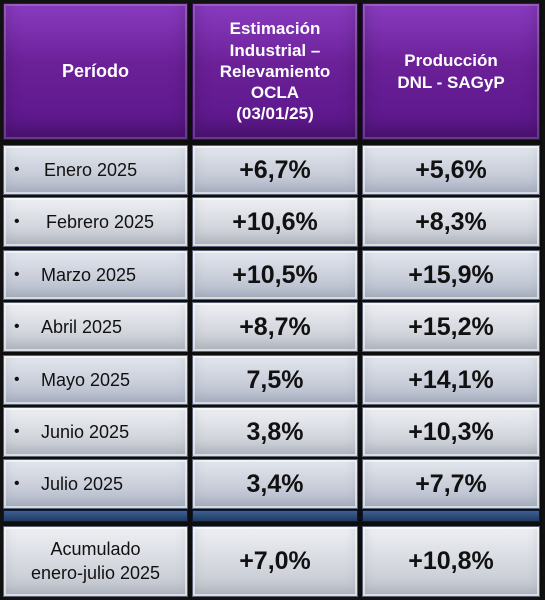  Describe the element at coordinates (451, 484) in the screenshot. I see `dnl-value: +7,7%` at that location.